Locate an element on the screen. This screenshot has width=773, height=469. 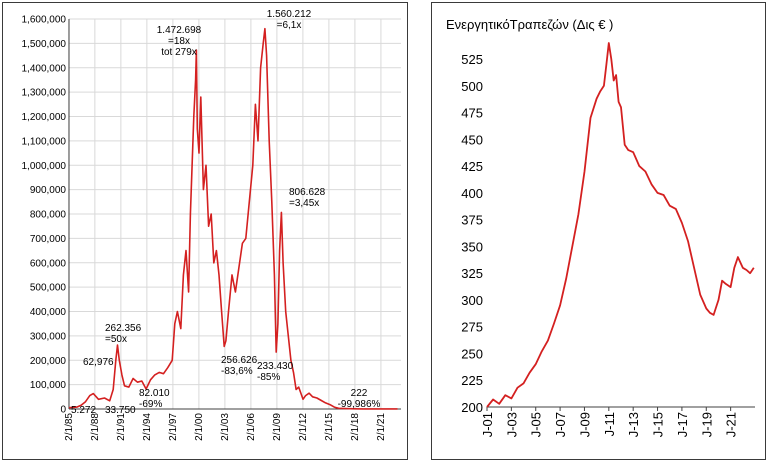
y-tick-label: 400 is located at coordinates (472, 193).